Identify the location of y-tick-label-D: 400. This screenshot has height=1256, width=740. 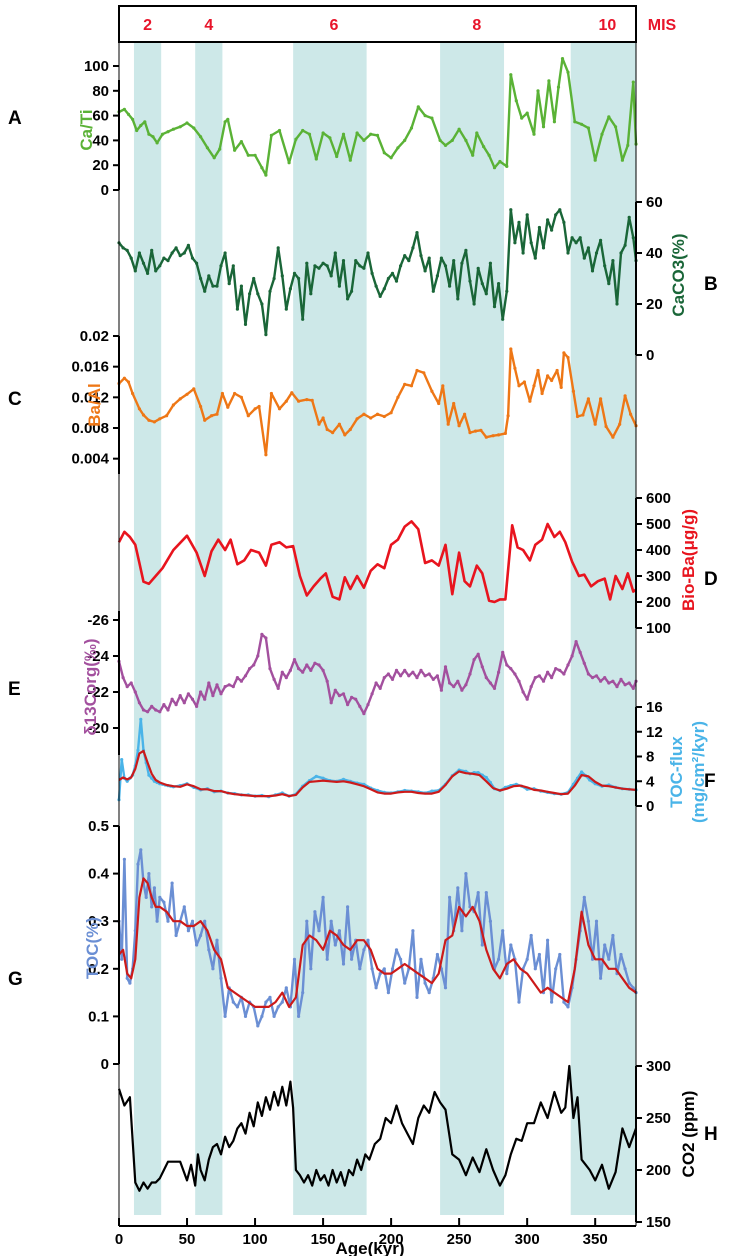
(658, 550).